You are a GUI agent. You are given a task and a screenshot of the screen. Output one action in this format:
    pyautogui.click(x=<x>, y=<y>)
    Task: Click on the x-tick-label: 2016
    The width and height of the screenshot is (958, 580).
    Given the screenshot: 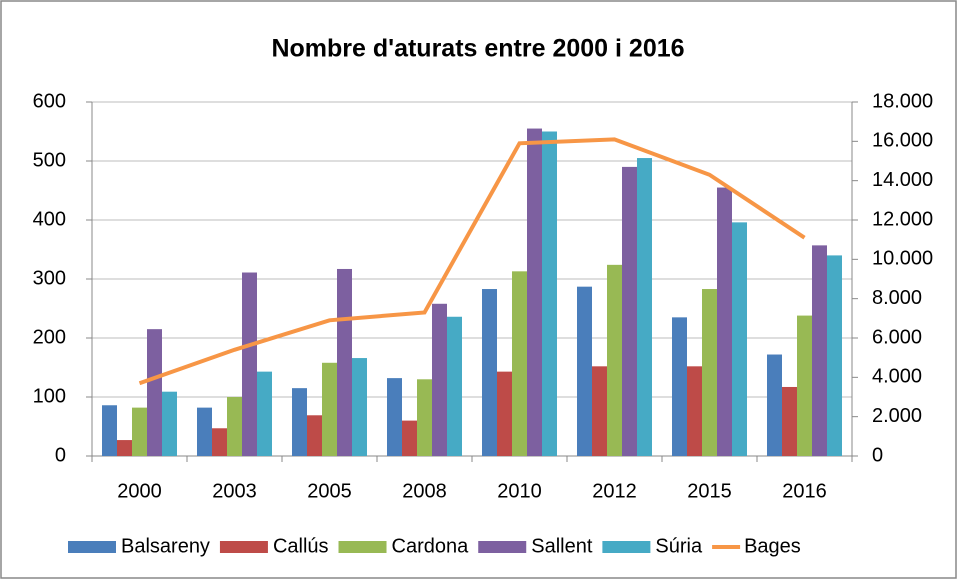 What is the action you would take?
    pyautogui.click(x=804, y=491)
    